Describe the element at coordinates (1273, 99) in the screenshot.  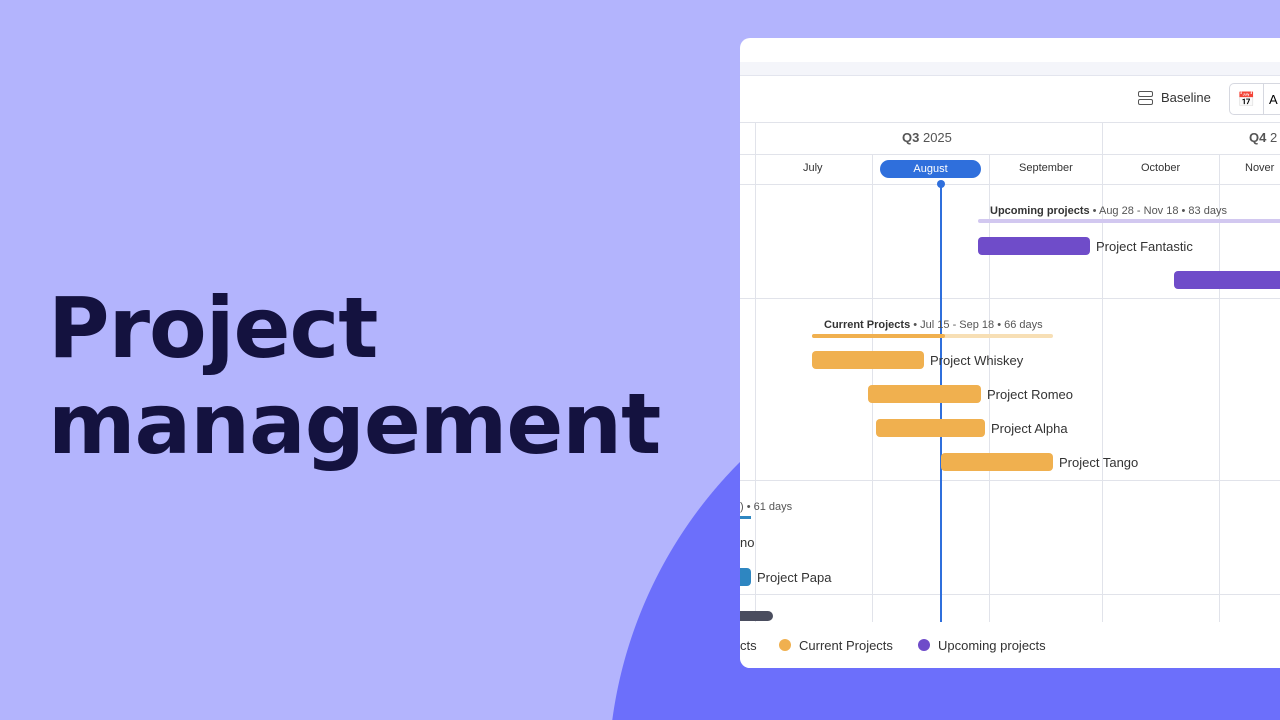
I see `date-label: A` at that location.